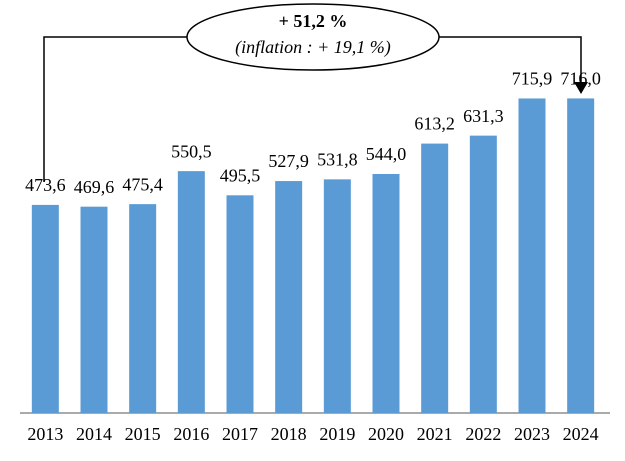 Image resolution: width=625 pixels, height=461 pixels. I want to click on x-tick-label: 2021, so click(435, 434).